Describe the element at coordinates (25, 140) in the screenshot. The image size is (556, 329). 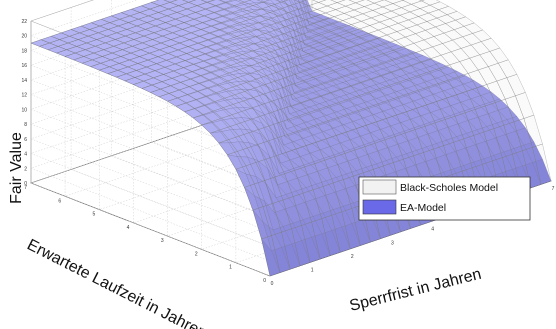
I see `z-tick-label: 6` at that location.